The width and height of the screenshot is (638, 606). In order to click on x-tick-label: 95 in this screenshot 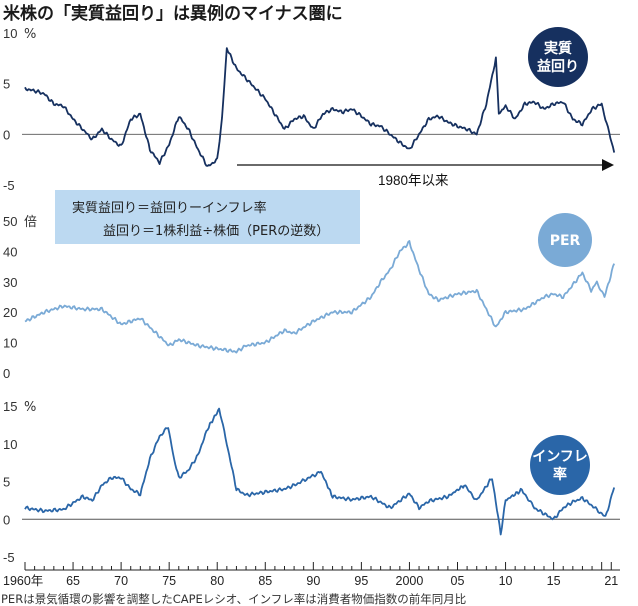, I will do `click(361, 581)`.